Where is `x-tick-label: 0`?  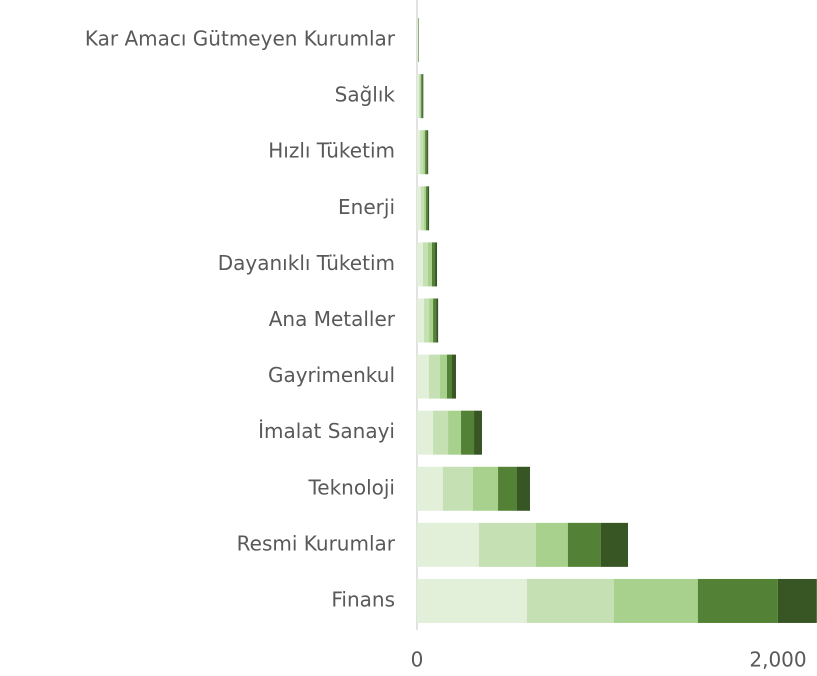 x-tick-label: 0 is located at coordinates (417, 660).